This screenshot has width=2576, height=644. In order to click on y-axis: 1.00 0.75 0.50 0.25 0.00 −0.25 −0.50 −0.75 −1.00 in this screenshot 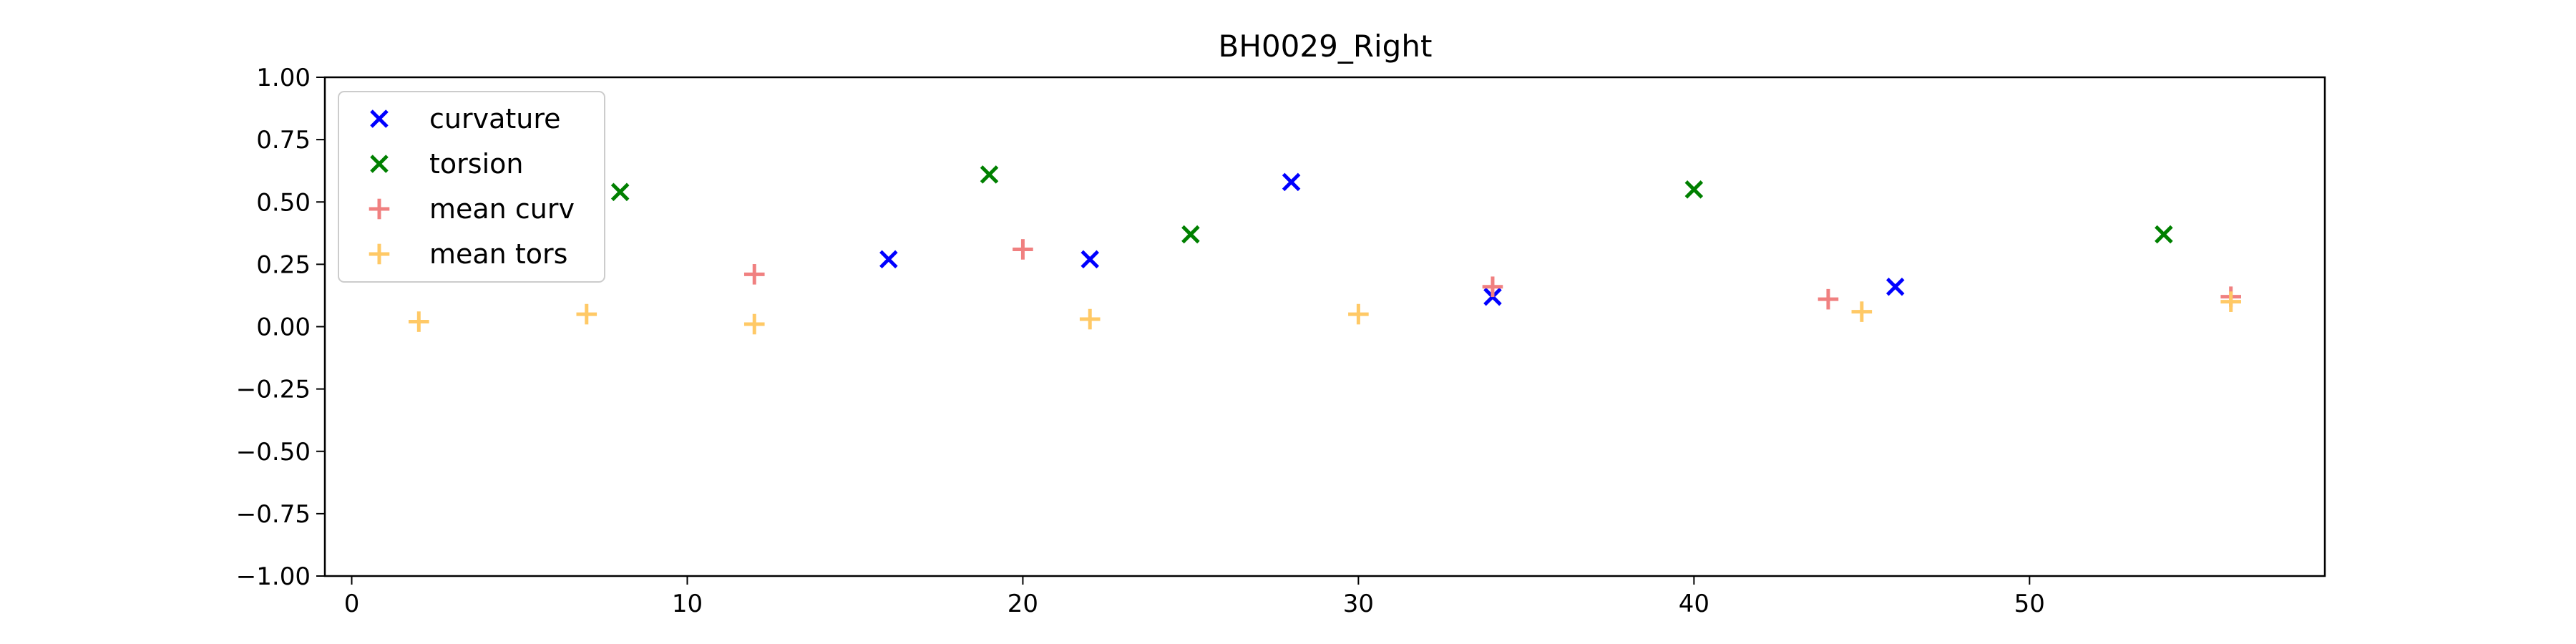, I will do `click(280, 327)`.